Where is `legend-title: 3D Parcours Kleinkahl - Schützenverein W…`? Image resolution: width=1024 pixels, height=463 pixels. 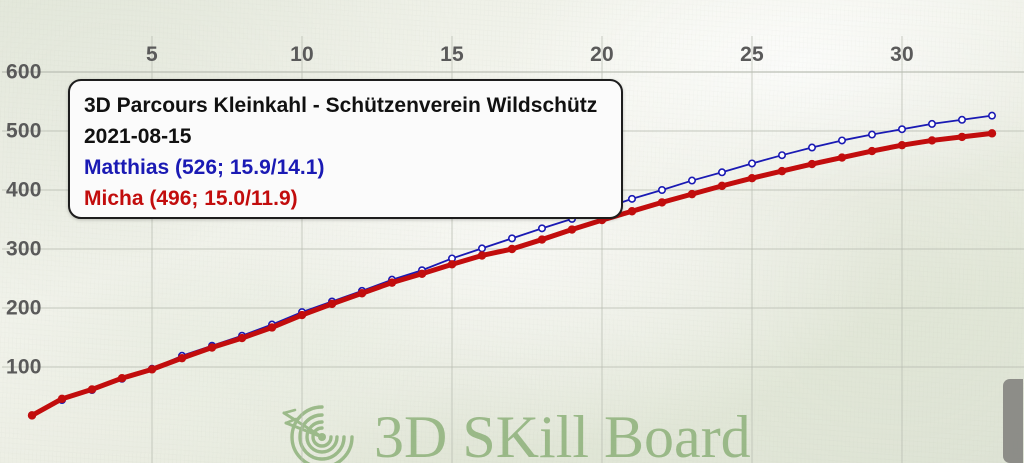 legend-title: 3D Parcours Kleinkahl - Schützenverein W… is located at coordinates (341, 105).